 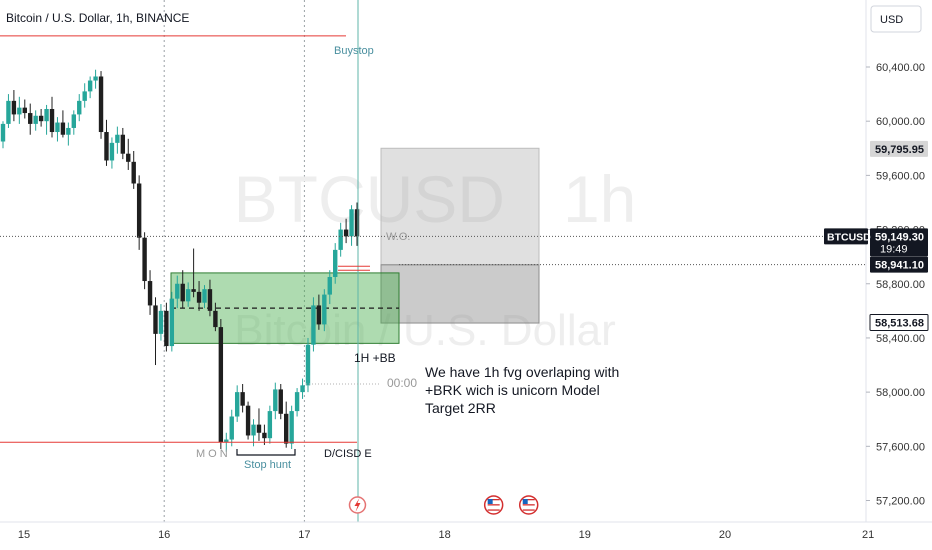 I want to click on y-tick-label: 57,600.00, so click(x=900, y=447).